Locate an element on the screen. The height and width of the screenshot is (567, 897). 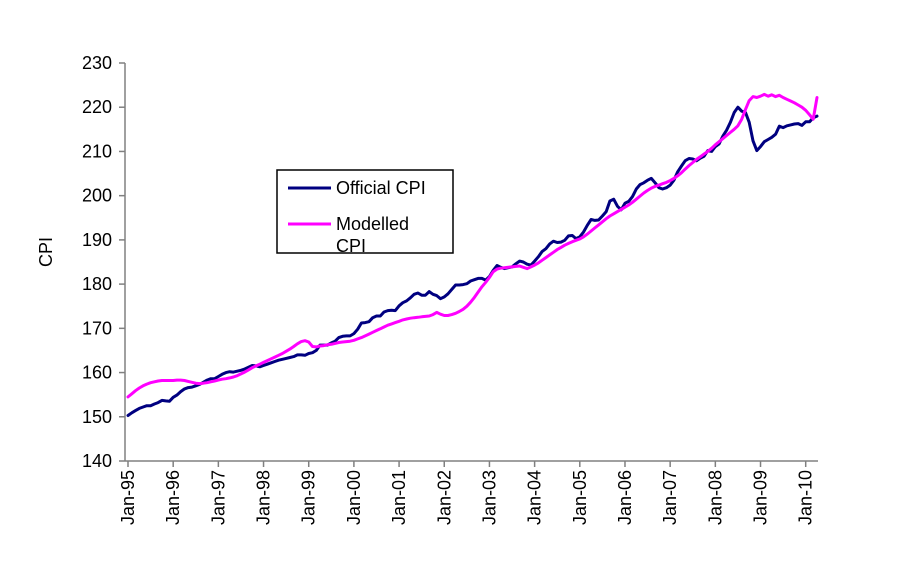
x-tick-label: Jan-05 is located at coordinates (580, 497).